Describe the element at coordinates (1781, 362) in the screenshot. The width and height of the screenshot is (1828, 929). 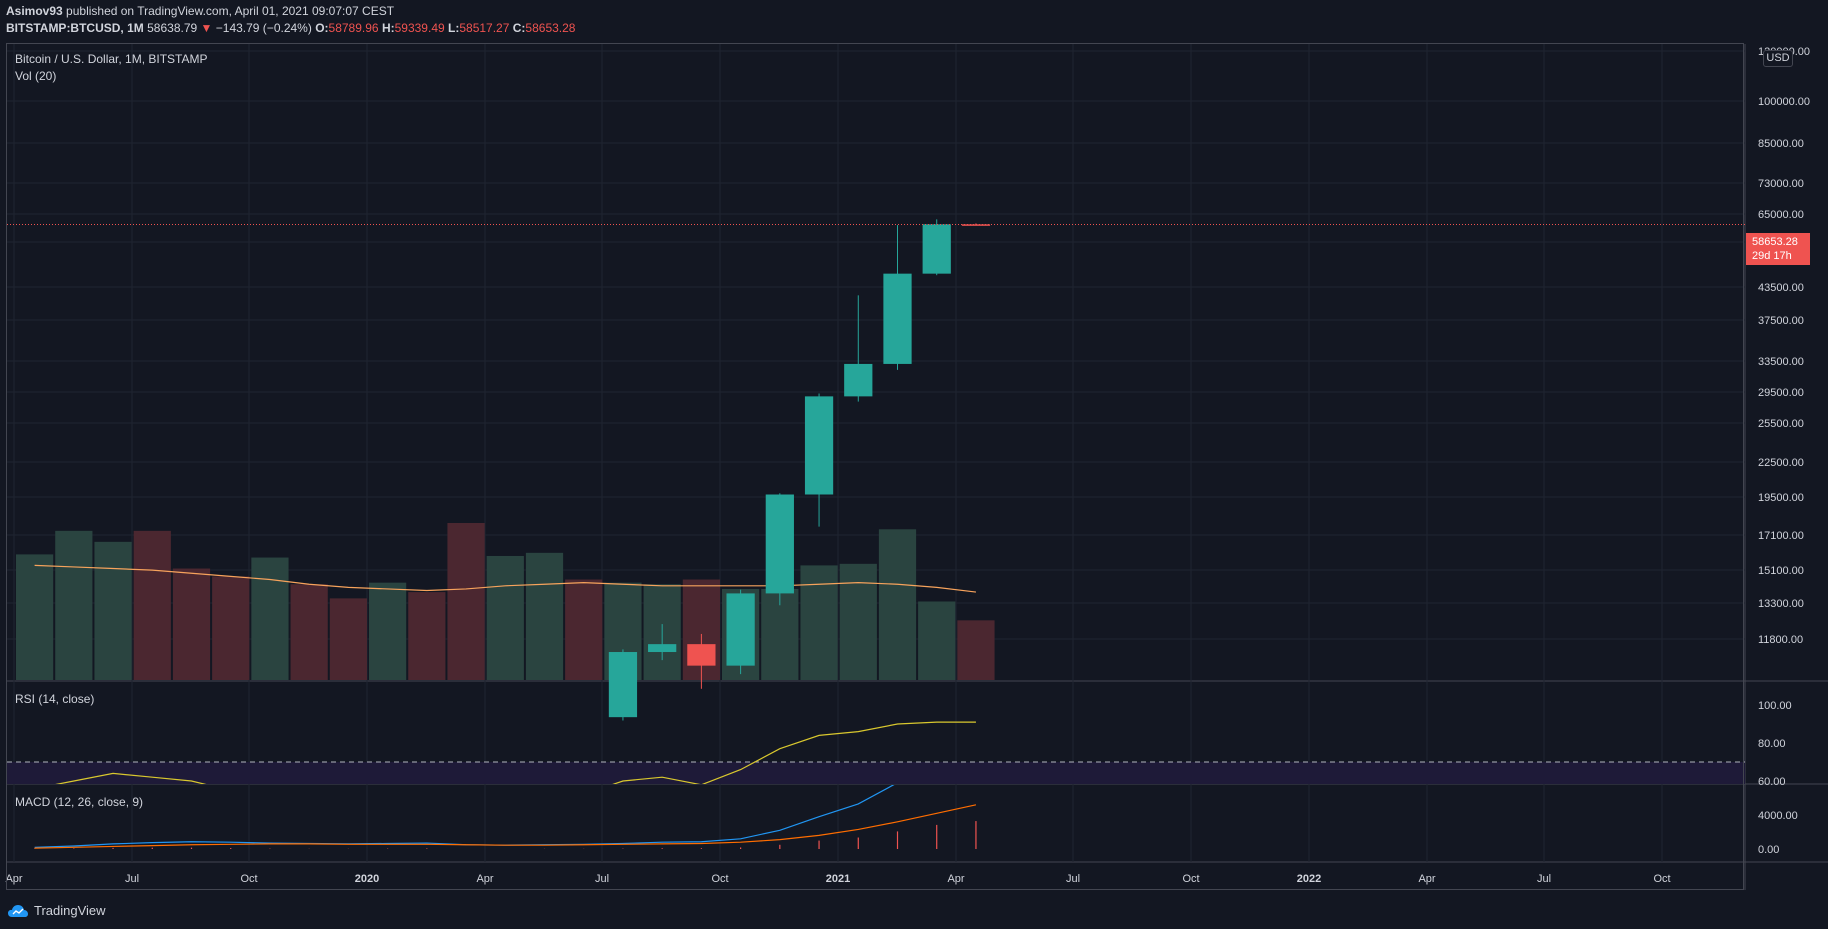
I see `price-tick-label: 33500.00` at that location.